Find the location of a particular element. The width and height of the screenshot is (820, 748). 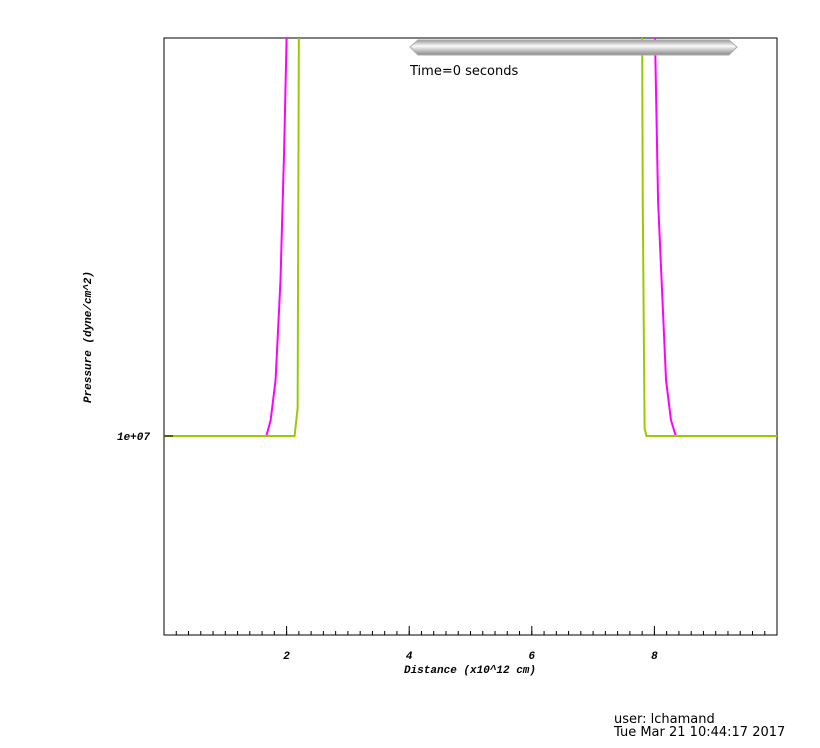

time-label: Time=0 seconds is located at coordinates (463, 71).